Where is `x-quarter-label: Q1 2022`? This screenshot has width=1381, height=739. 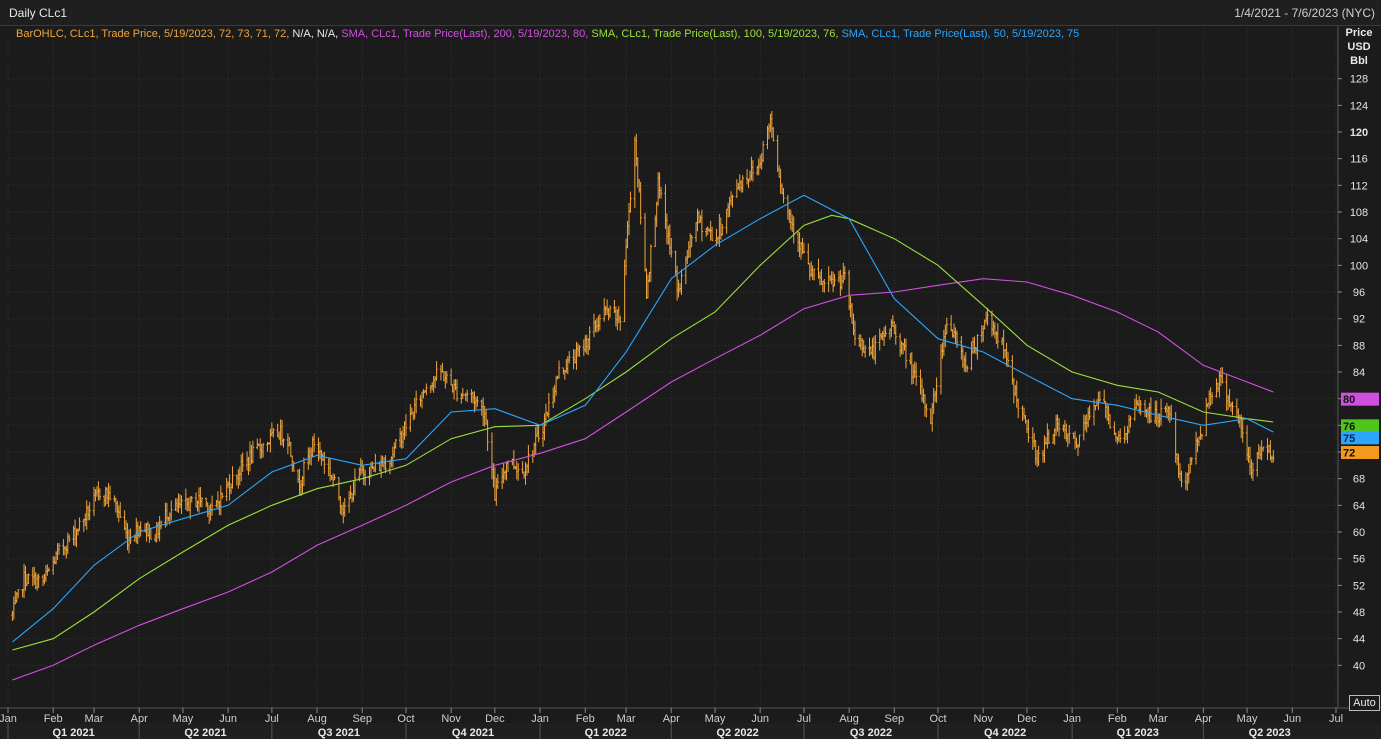
x-quarter-label: Q1 2022 is located at coordinates (606, 733).